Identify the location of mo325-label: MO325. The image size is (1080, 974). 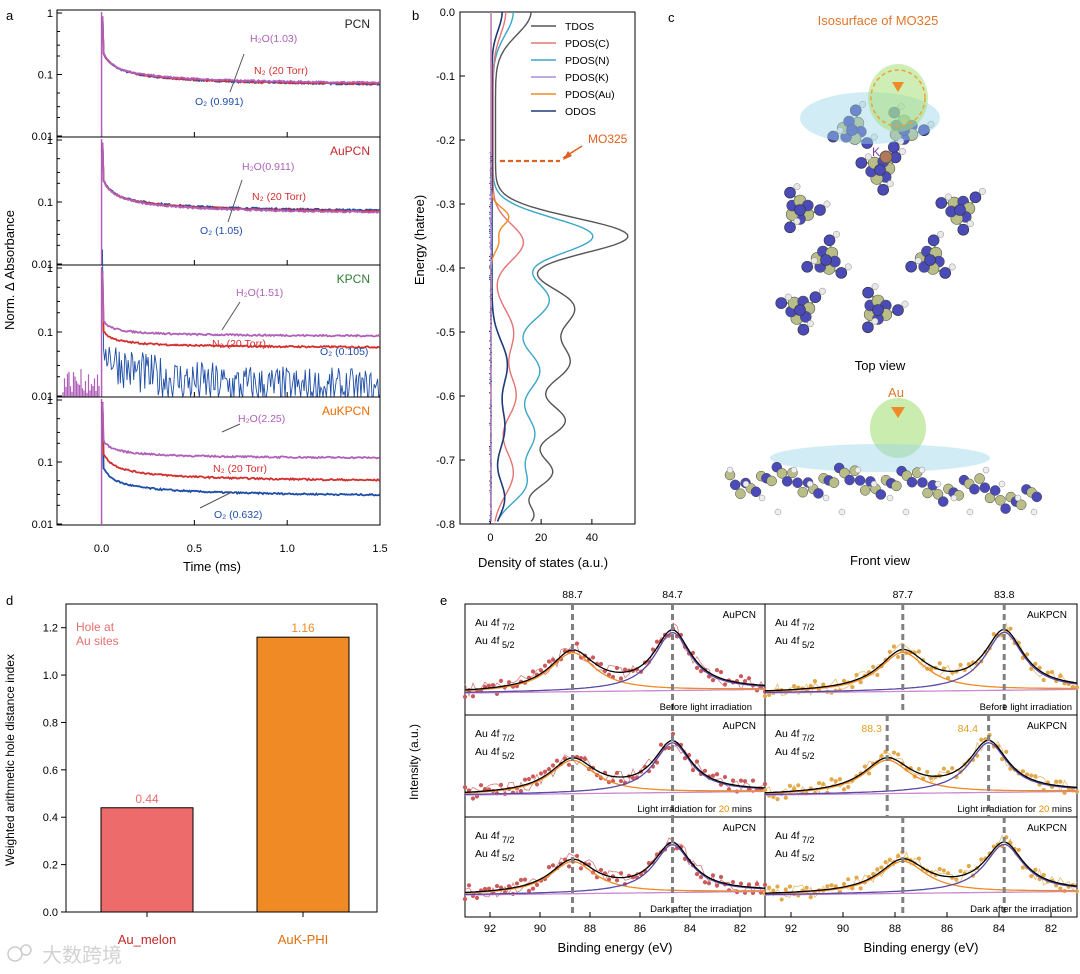
(608, 139).